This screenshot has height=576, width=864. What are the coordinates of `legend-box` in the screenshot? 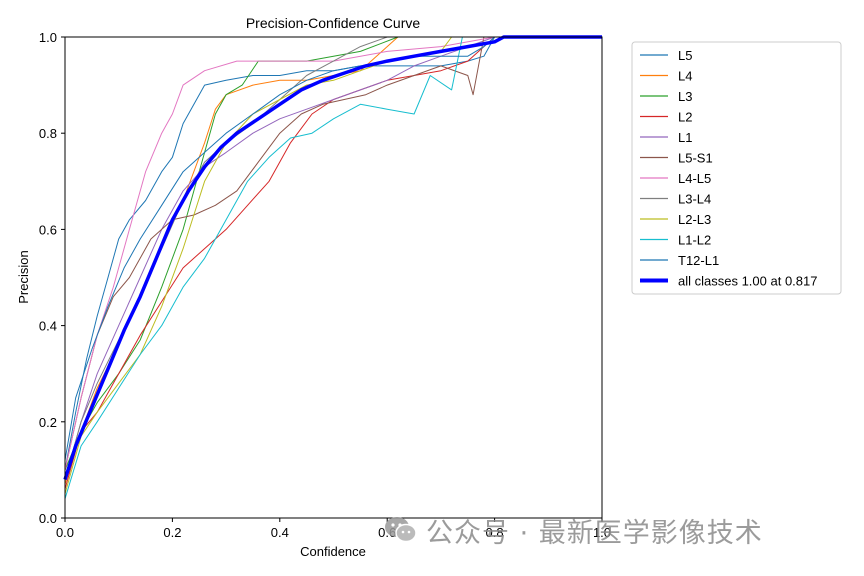 It's located at (736, 168).